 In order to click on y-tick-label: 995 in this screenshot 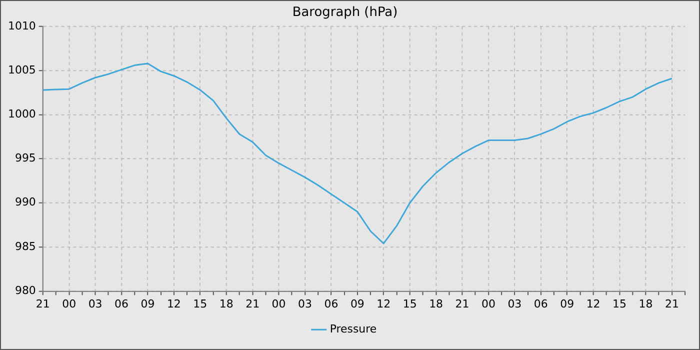, I will do `click(25, 158)`.